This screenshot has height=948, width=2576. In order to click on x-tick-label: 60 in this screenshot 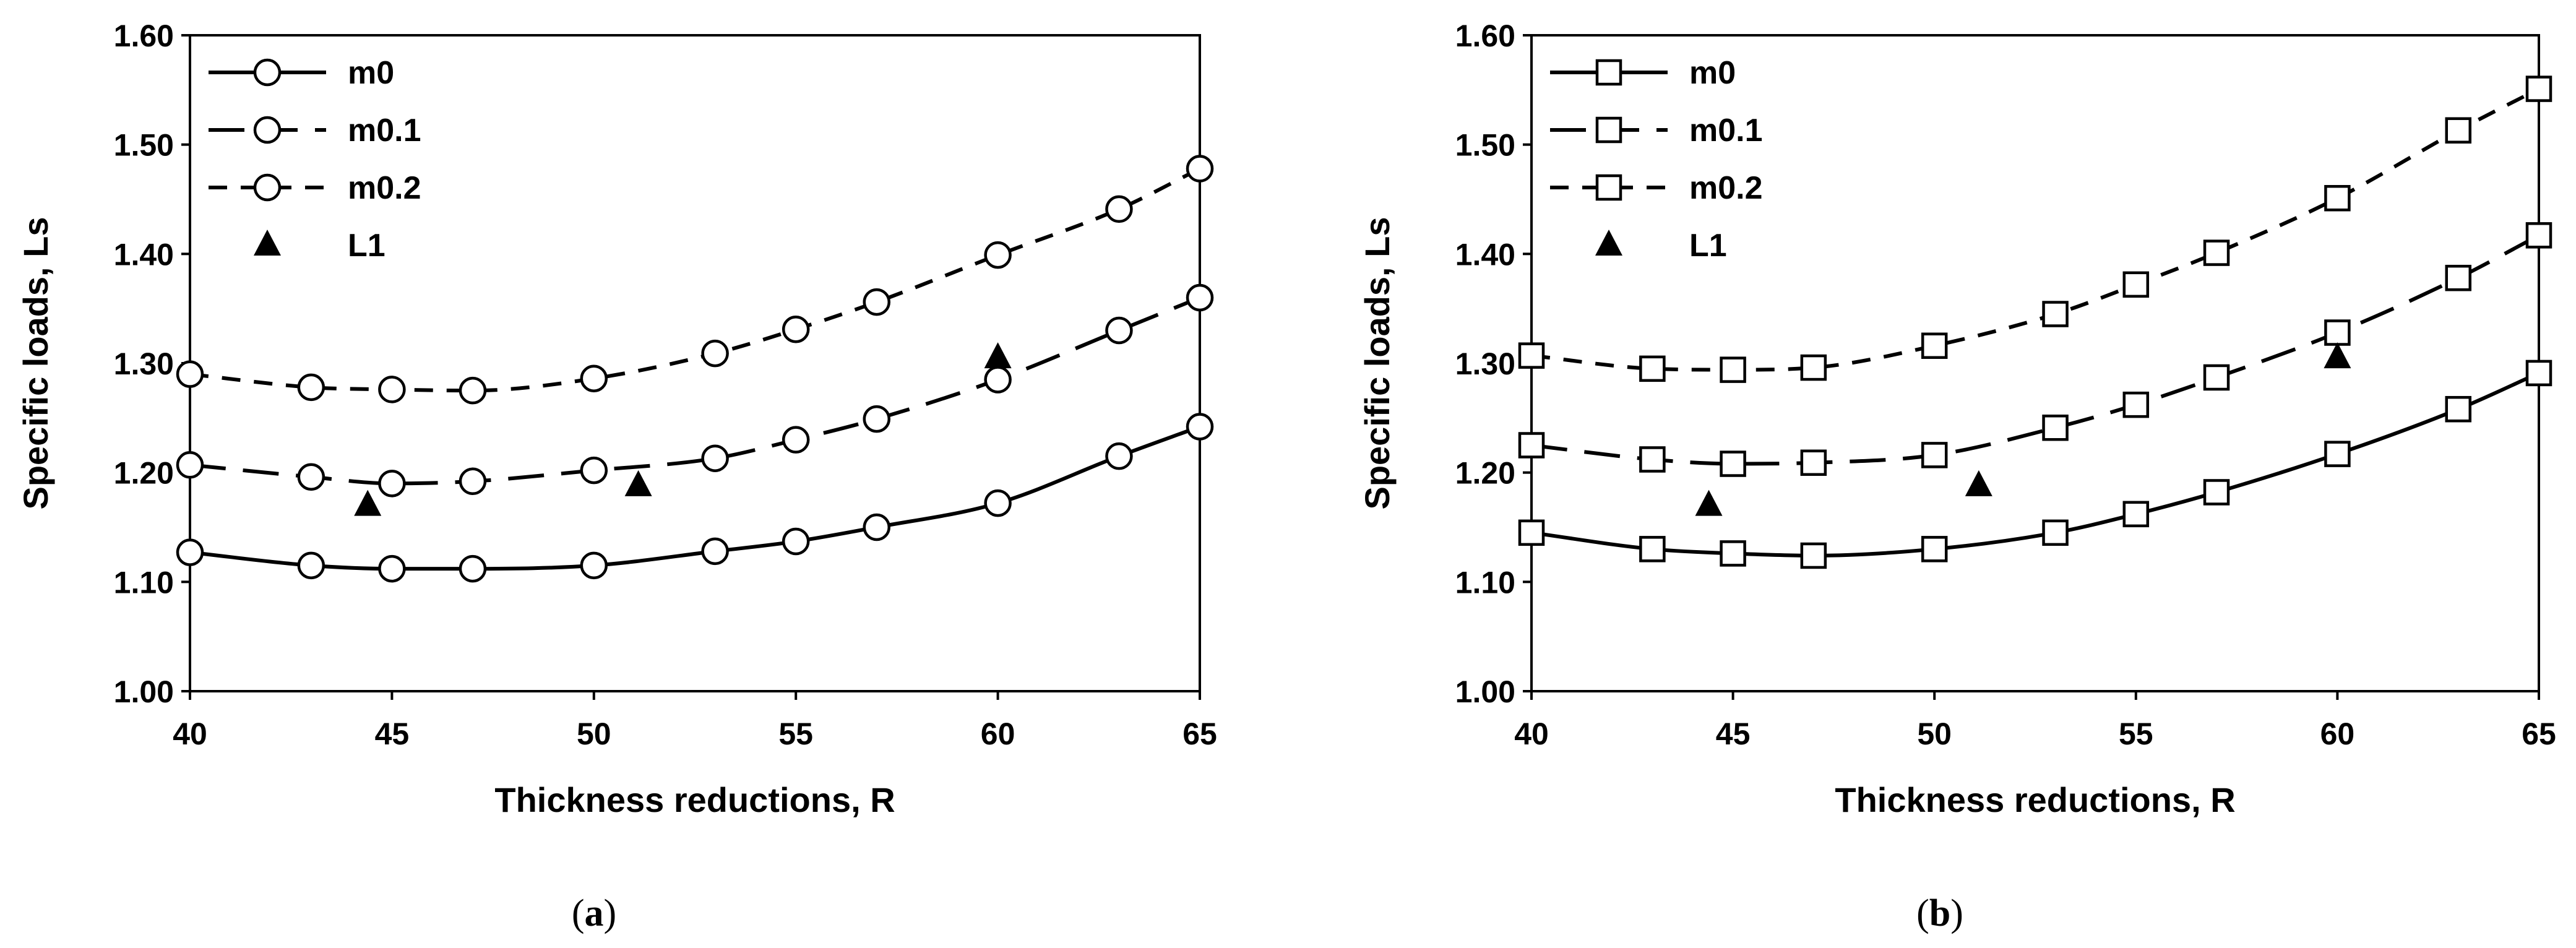, I will do `click(2337, 734)`.